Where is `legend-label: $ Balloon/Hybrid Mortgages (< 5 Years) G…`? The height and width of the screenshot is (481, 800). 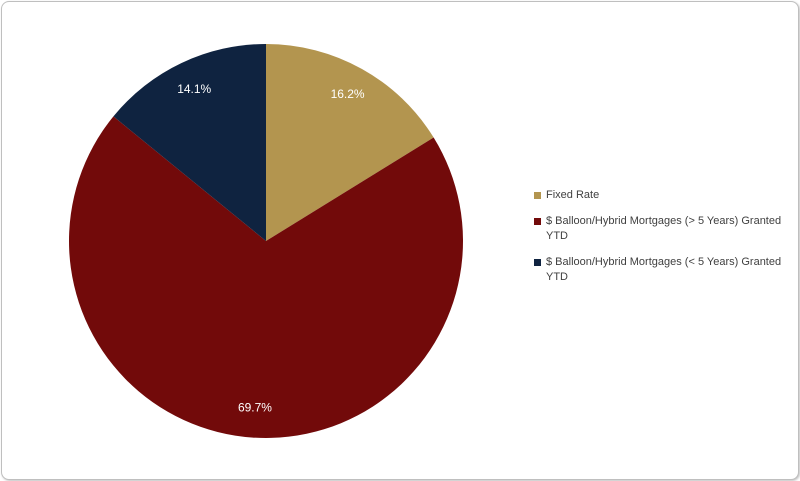 legend-label: $ Balloon/Hybrid Mortgages (< 5 Years) G… is located at coordinates (664, 269).